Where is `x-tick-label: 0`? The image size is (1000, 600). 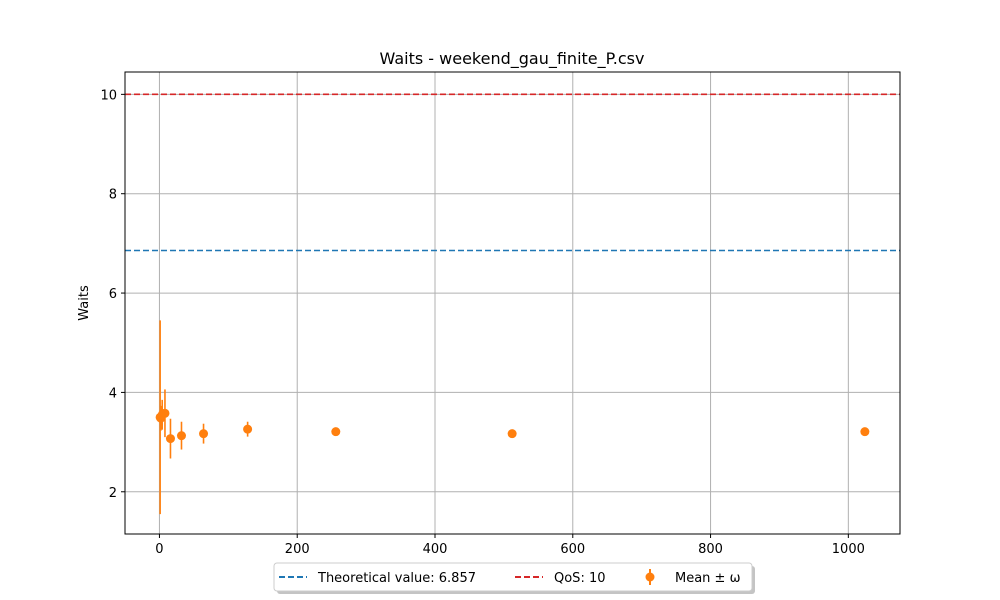 x-tick-label: 0 is located at coordinates (159, 549).